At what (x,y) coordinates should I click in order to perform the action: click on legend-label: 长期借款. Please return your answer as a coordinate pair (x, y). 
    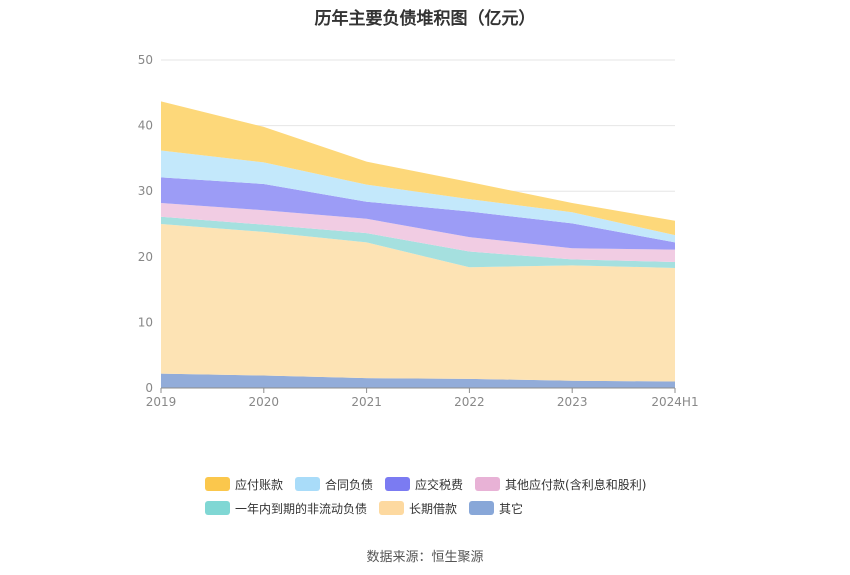
    Looking at the image, I should click on (433, 508).